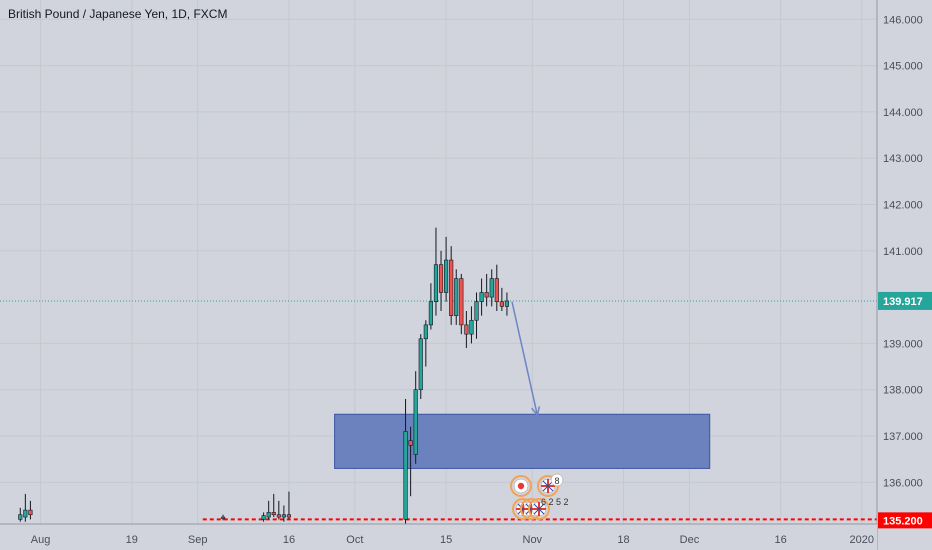 This screenshot has height=550, width=932. What do you see at coordinates (903, 20) in the screenshot?
I see `price-tick-label: 146.000` at bounding box center [903, 20].